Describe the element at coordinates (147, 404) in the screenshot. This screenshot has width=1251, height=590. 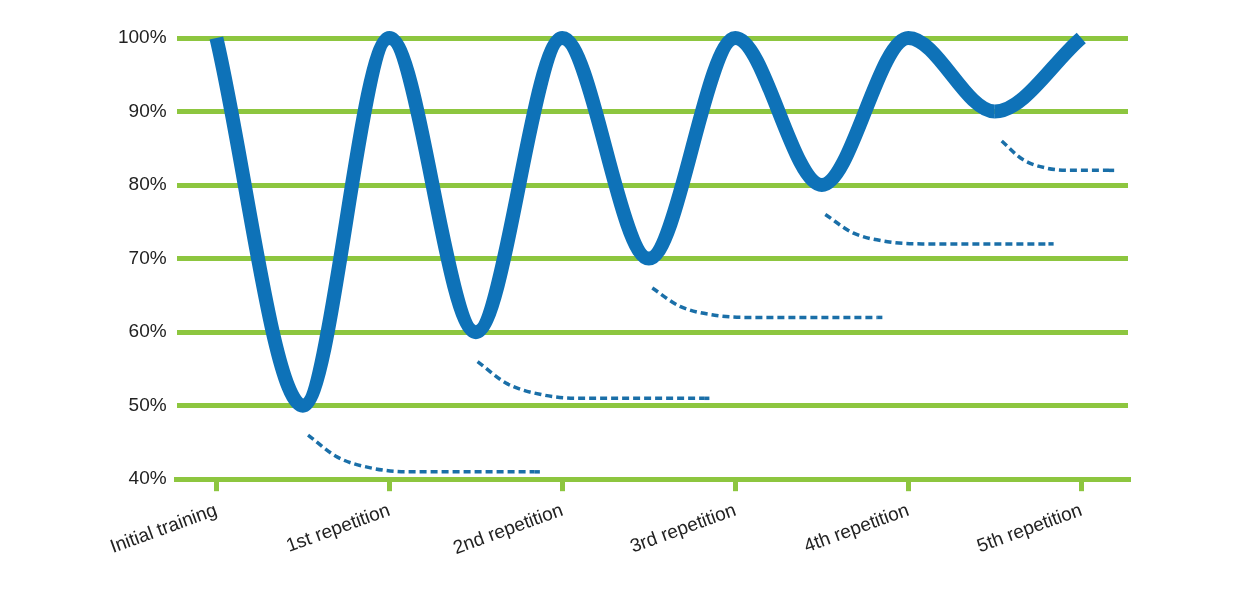
I see `y-tick-label: 50%` at that location.